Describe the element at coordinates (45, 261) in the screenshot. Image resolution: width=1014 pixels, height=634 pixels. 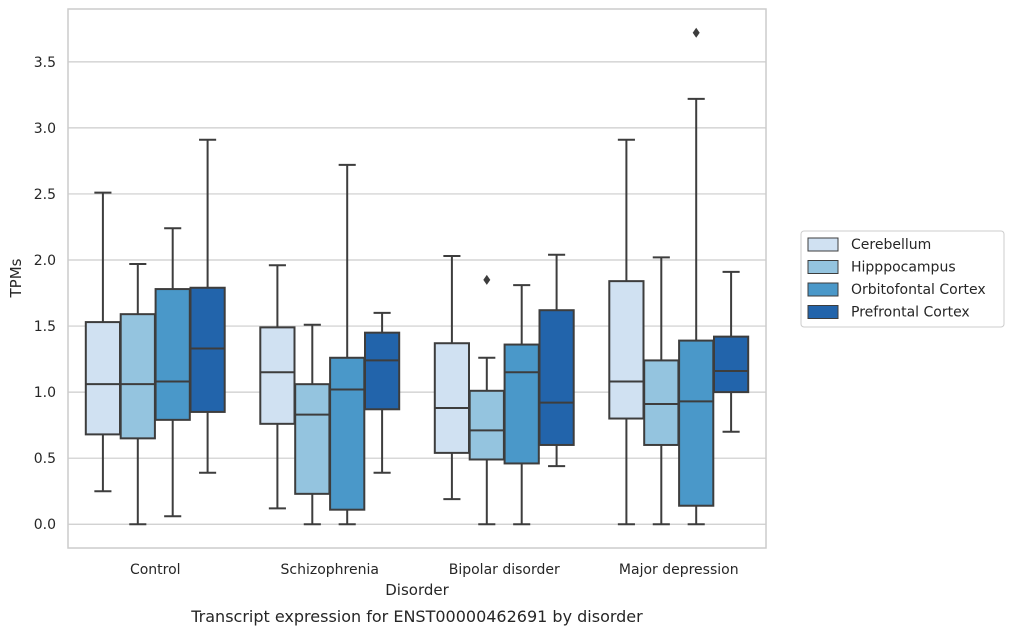
I see `y-tick-label: 2.0` at that location.